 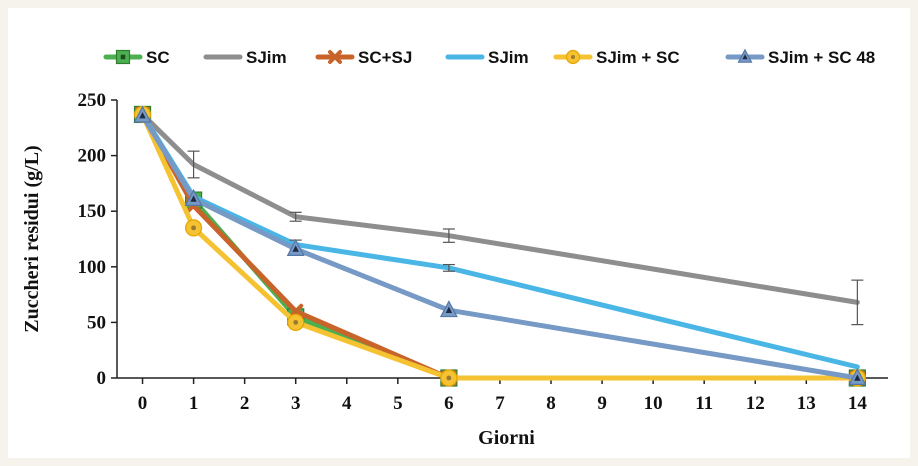 I want to click on x-tick-label: 7, so click(x=500, y=403).